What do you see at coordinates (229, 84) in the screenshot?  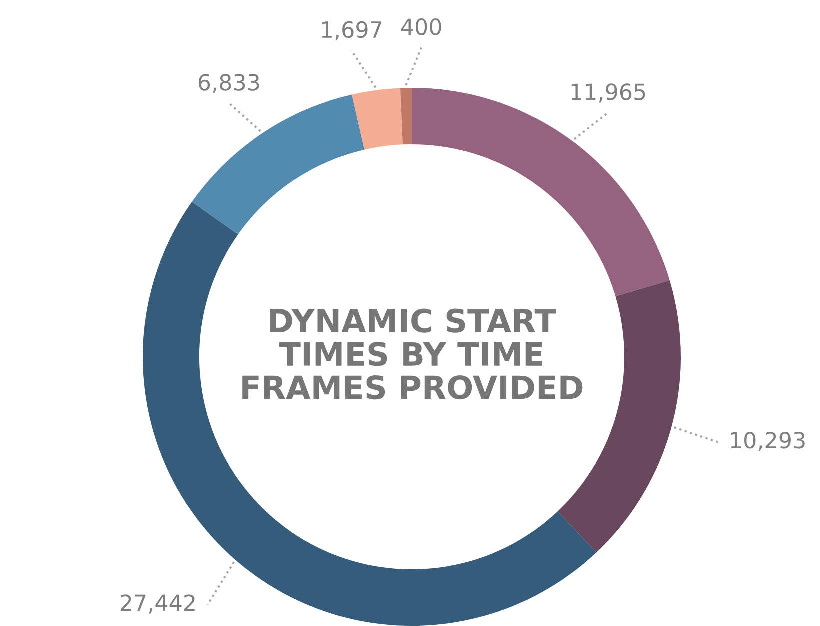 I see `data-label: 6,833` at bounding box center [229, 84].